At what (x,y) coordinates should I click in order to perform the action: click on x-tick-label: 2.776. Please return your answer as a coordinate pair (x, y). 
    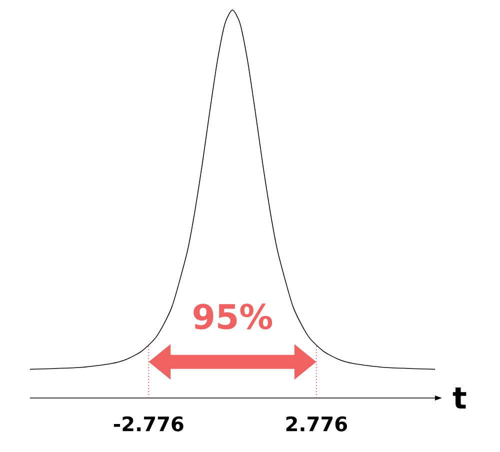
    Looking at the image, I should click on (316, 424).